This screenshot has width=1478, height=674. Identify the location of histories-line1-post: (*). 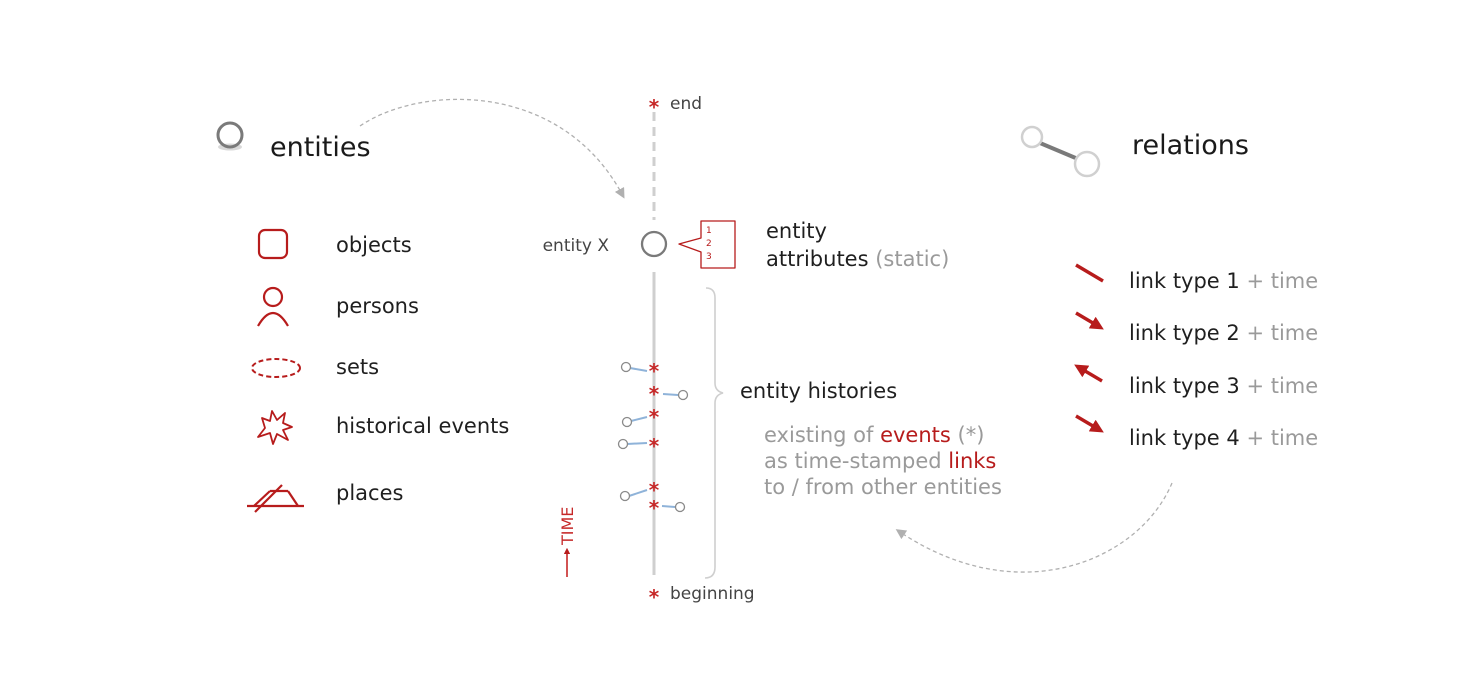
(971, 435).